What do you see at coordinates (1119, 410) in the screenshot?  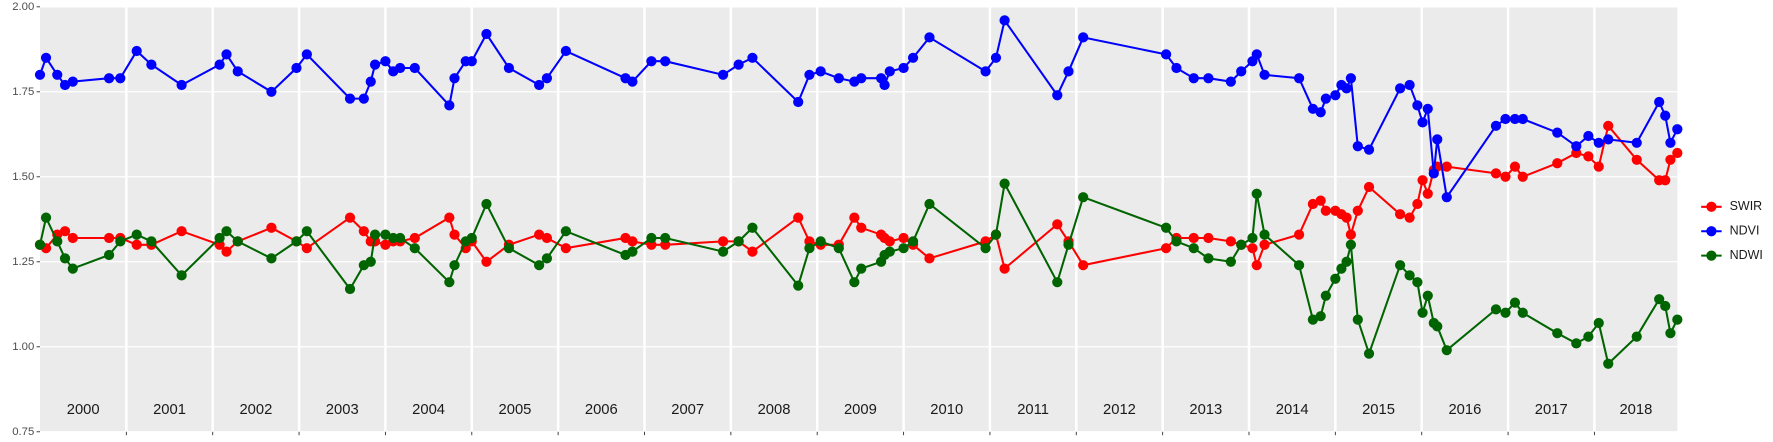 I see `year-label: 2012` at bounding box center [1119, 410].